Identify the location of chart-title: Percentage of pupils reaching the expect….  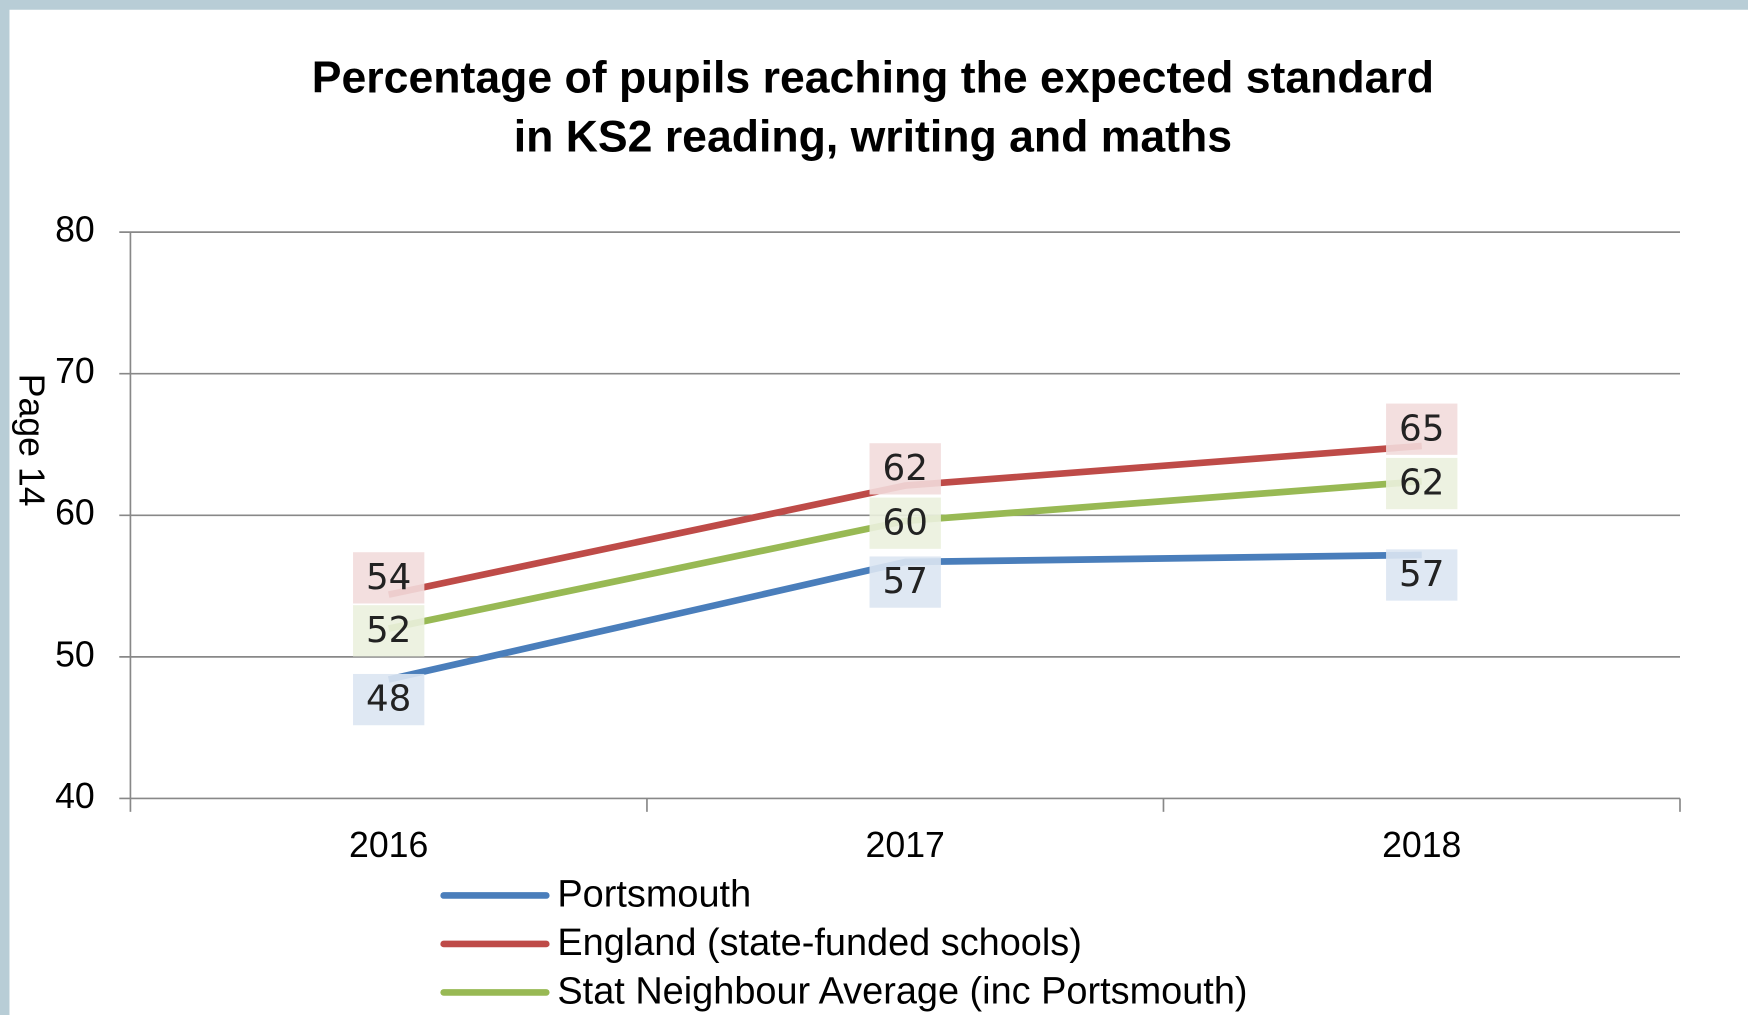
(873, 77).